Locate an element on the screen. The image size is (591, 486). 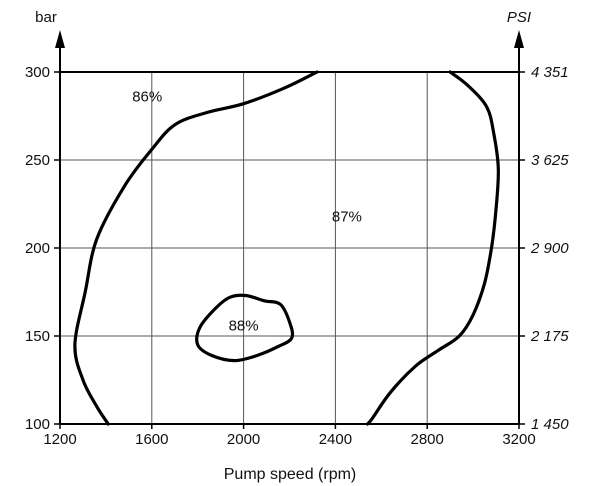
x-tick-label: 3200 is located at coordinates (518, 439).